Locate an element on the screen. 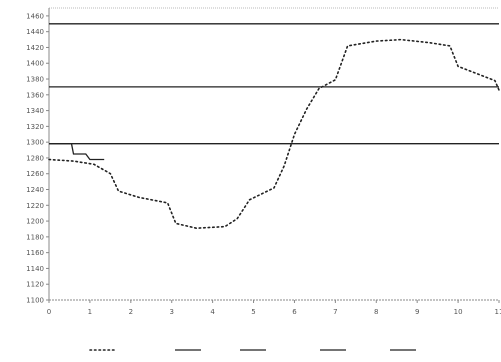 This screenshot has height=362, width=501. y-tick-label: 1340 is located at coordinates (35, 111).